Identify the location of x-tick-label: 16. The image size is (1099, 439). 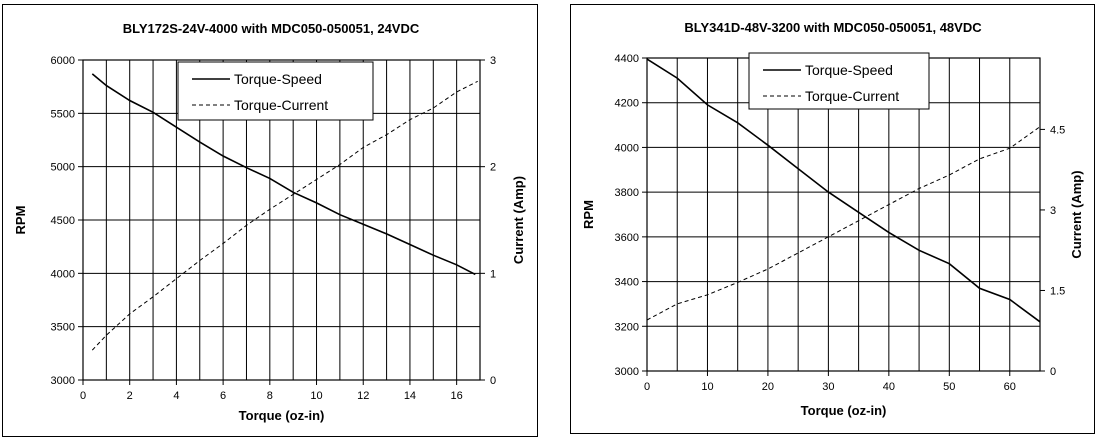
(457, 396).